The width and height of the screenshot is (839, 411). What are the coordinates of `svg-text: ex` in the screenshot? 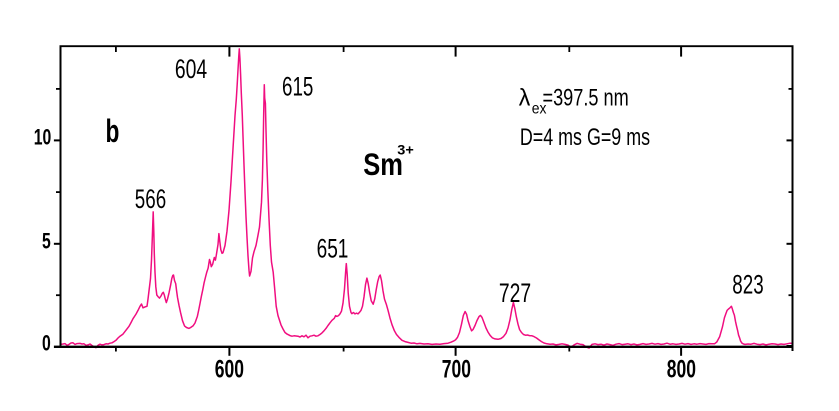 It's located at (539, 109).